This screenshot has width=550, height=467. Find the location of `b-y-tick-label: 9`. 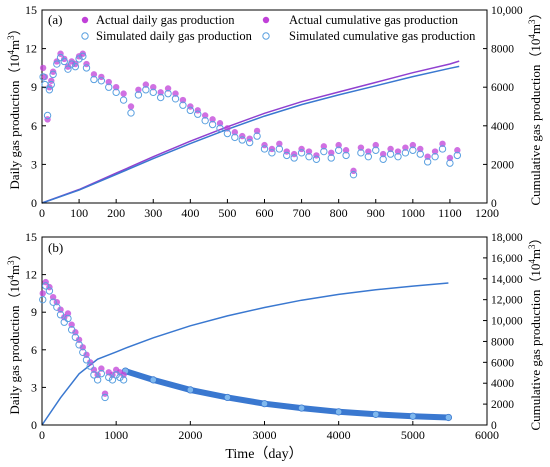

b-y-tick-label: 9 is located at coordinates (34, 312).